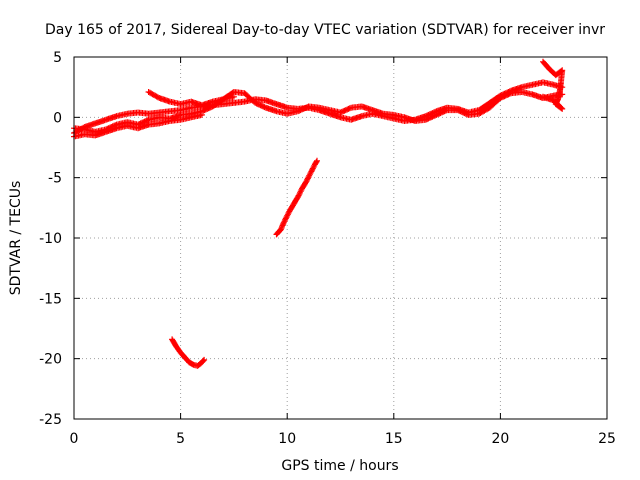 The height and width of the screenshot is (480, 640). Describe the element at coordinates (188, 352) in the screenshot. I see `series-track-g` at that location.